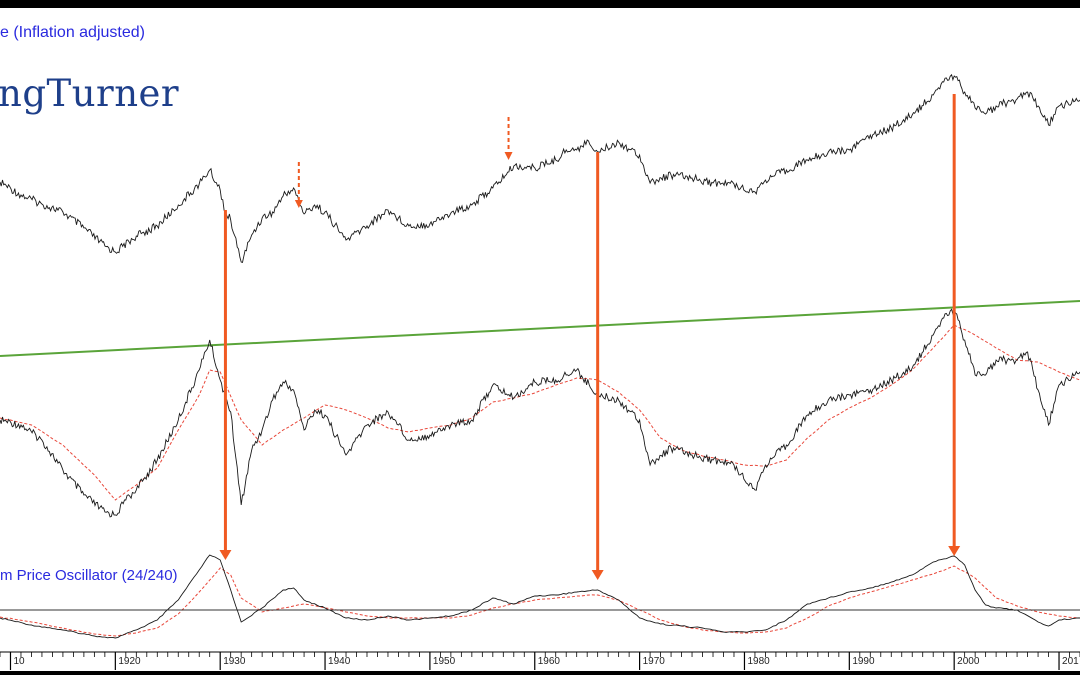 The height and width of the screenshot is (675, 1080). What do you see at coordinates (339, 661) in the screenshot?
I see `x-tick-label: 1940` at bounding box center [339, 661].